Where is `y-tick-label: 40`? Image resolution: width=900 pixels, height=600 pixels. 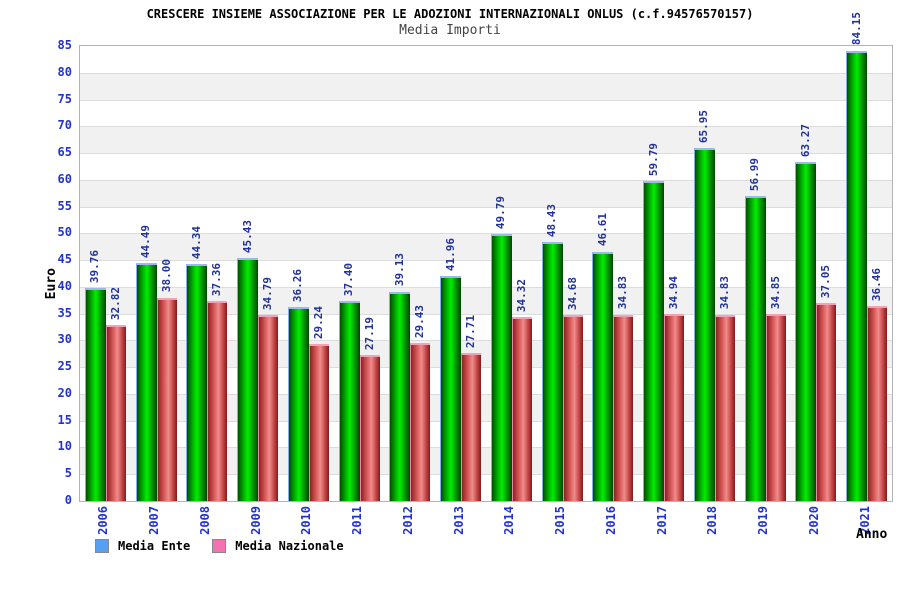
y-tick-label: 40 is located at coordinates (64, 285).